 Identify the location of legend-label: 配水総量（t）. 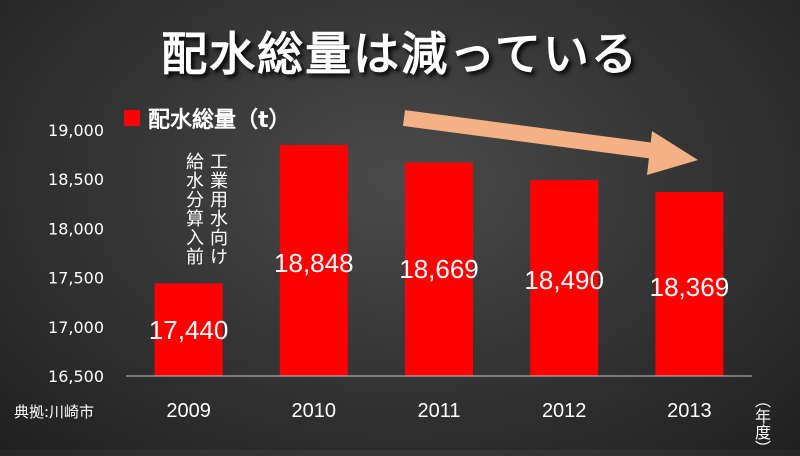
(219, 120).